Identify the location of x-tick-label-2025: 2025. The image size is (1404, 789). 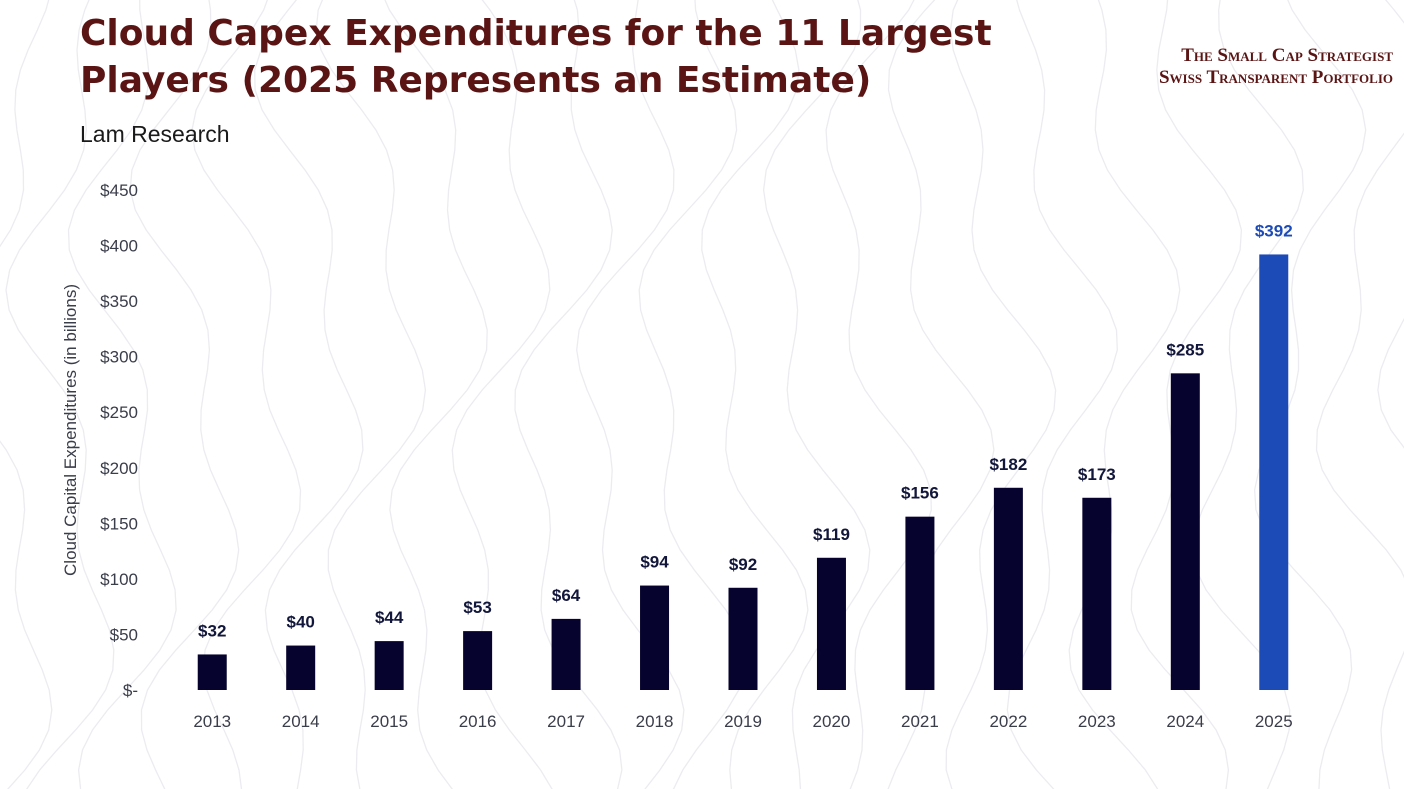
(1274, 721).